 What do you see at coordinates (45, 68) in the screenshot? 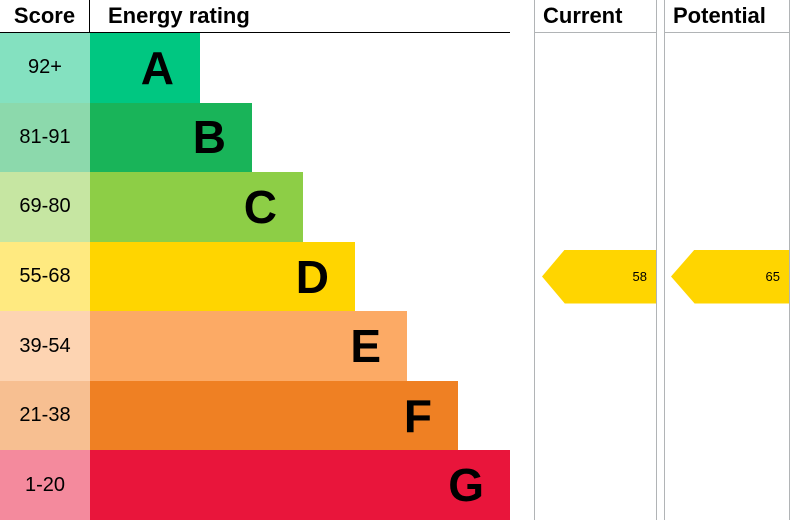
I see `score-range: 92+` at bounding box center [45, 68].